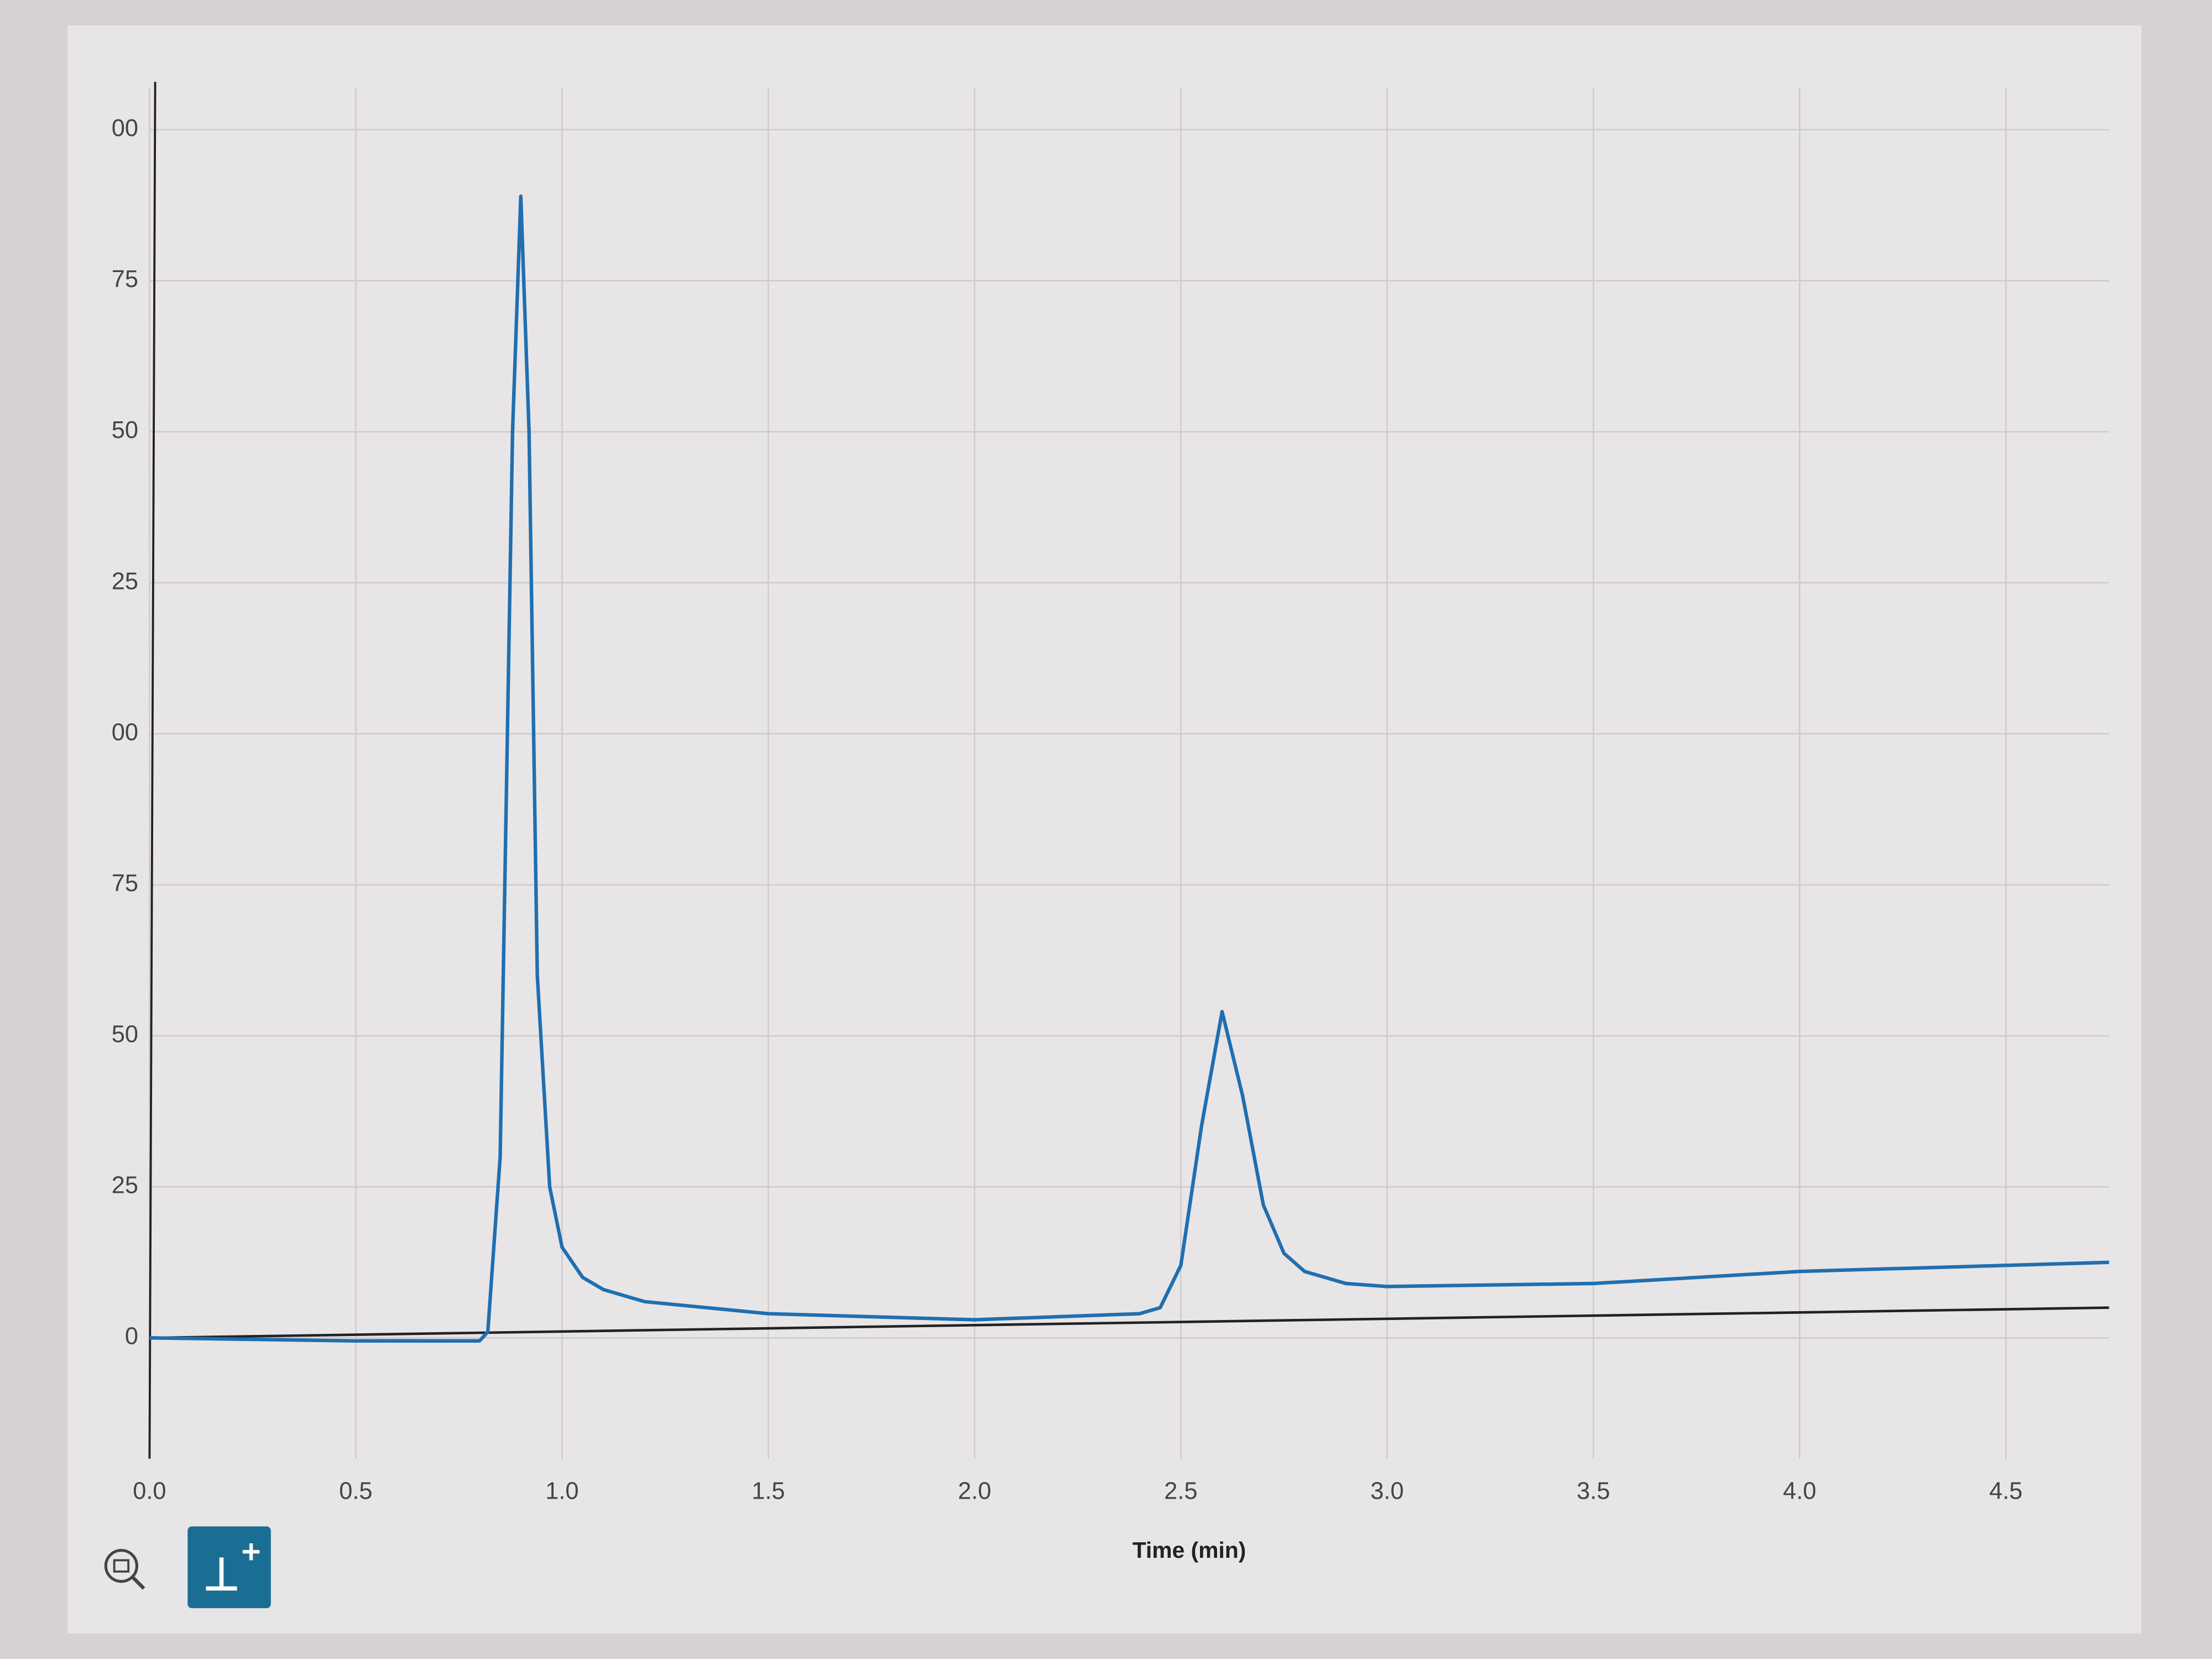  What do you see at coordinates (1387, 1491) in the screenshot?
I see `x-tick-label: 3.0` at bounding box center [1387, 1491].